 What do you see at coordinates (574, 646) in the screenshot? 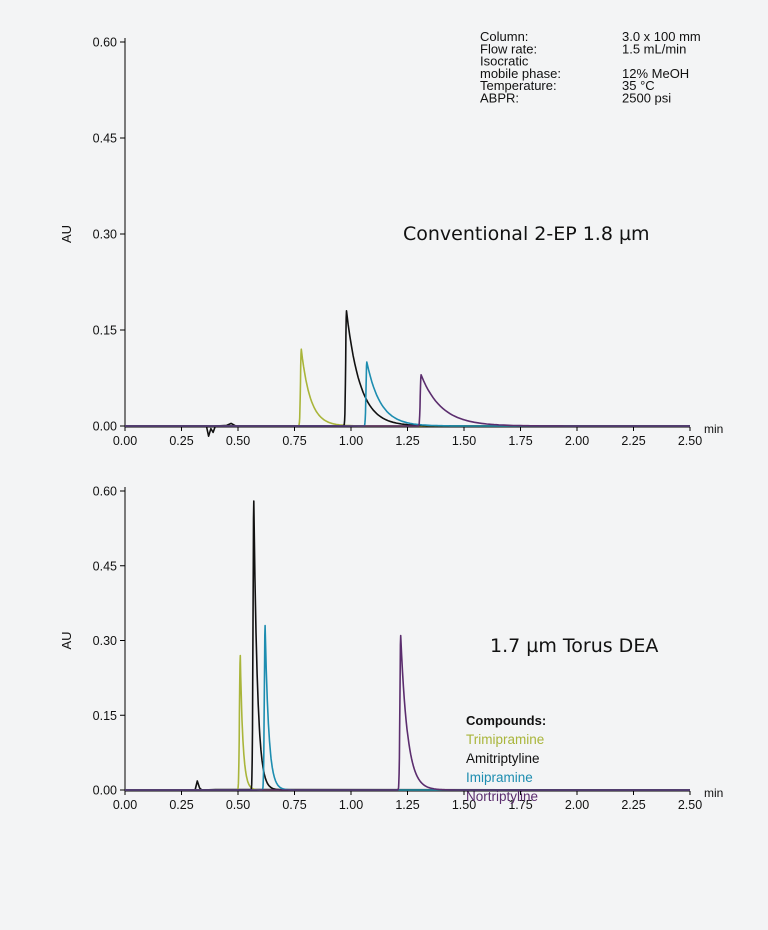
I see `column-label: 1.7 µm Torus DEA` at bounding box center [574, 646].